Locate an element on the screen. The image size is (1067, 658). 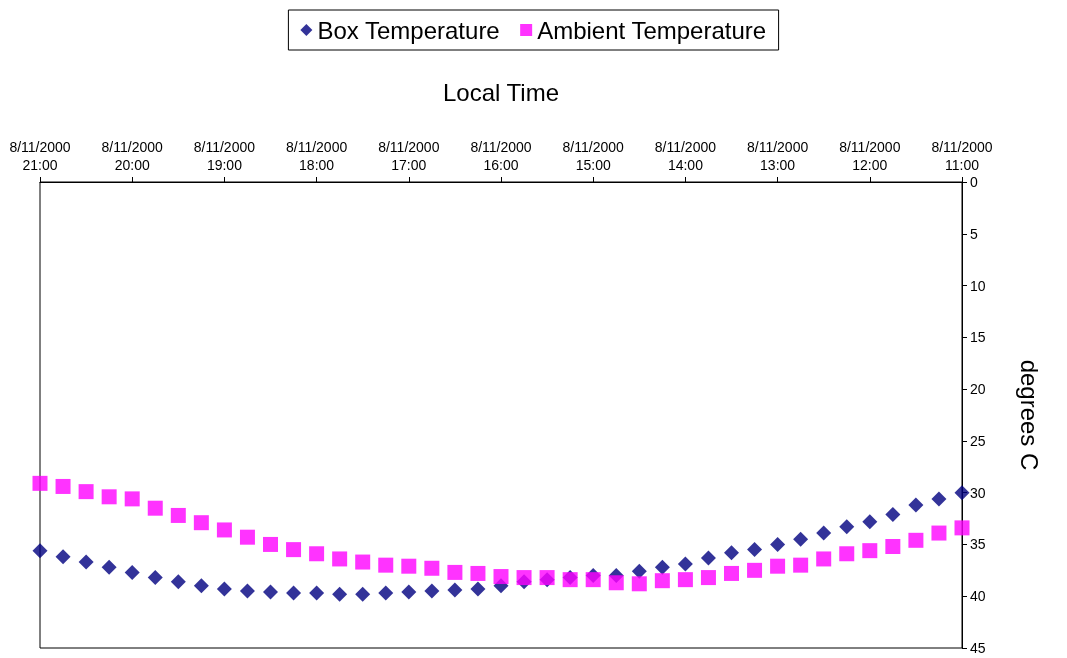
y-tick-label: 15 is located at coordinates (978, 337).